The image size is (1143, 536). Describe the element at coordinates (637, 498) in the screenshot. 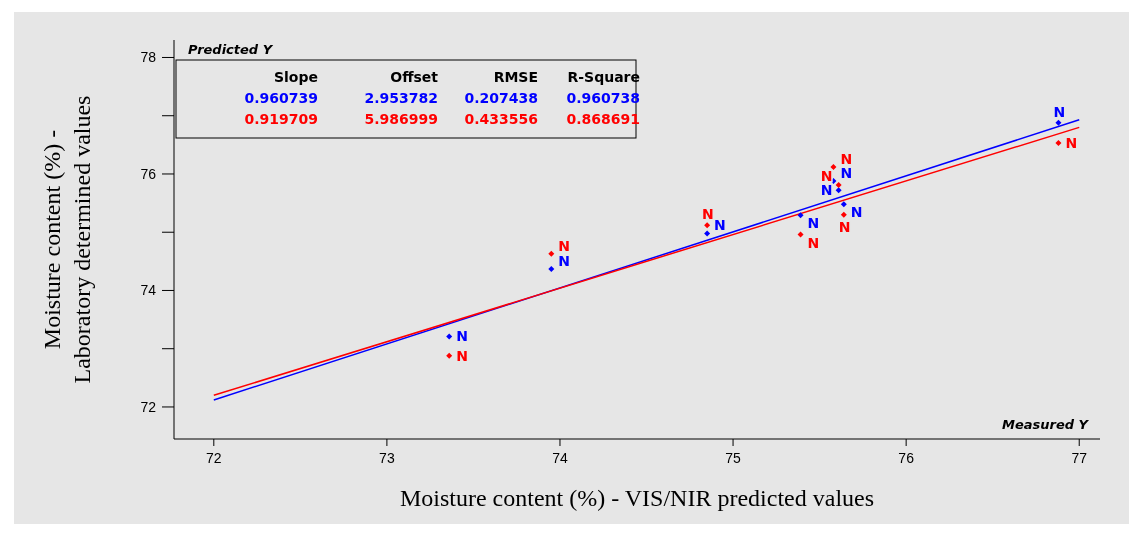

I see `x-axis-title: Moisture content (%) - VIS/NIR predicted values` at that location.